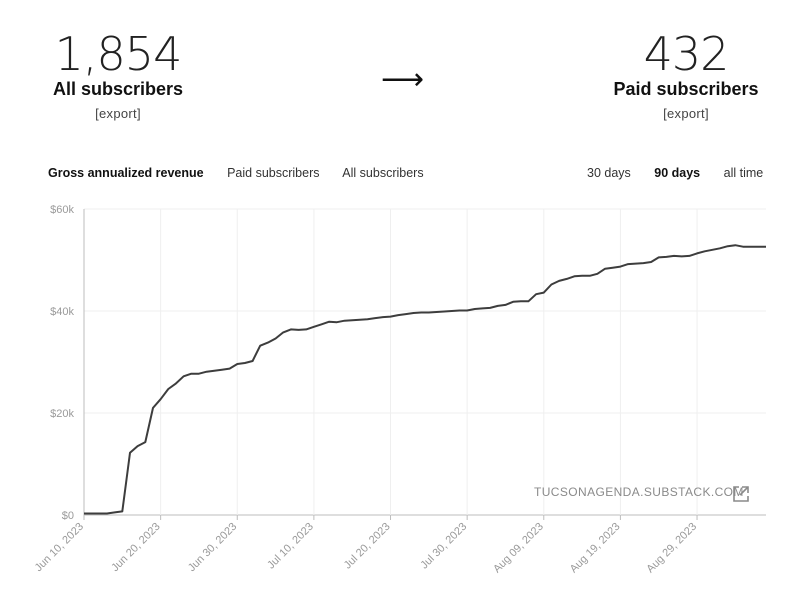 This screenshot has width=811, height=616. What do you see at coordinates (118, 89) in the screenshot?
I see `all-subscribers-label: All subscribers` at bounding box center [118, 89].